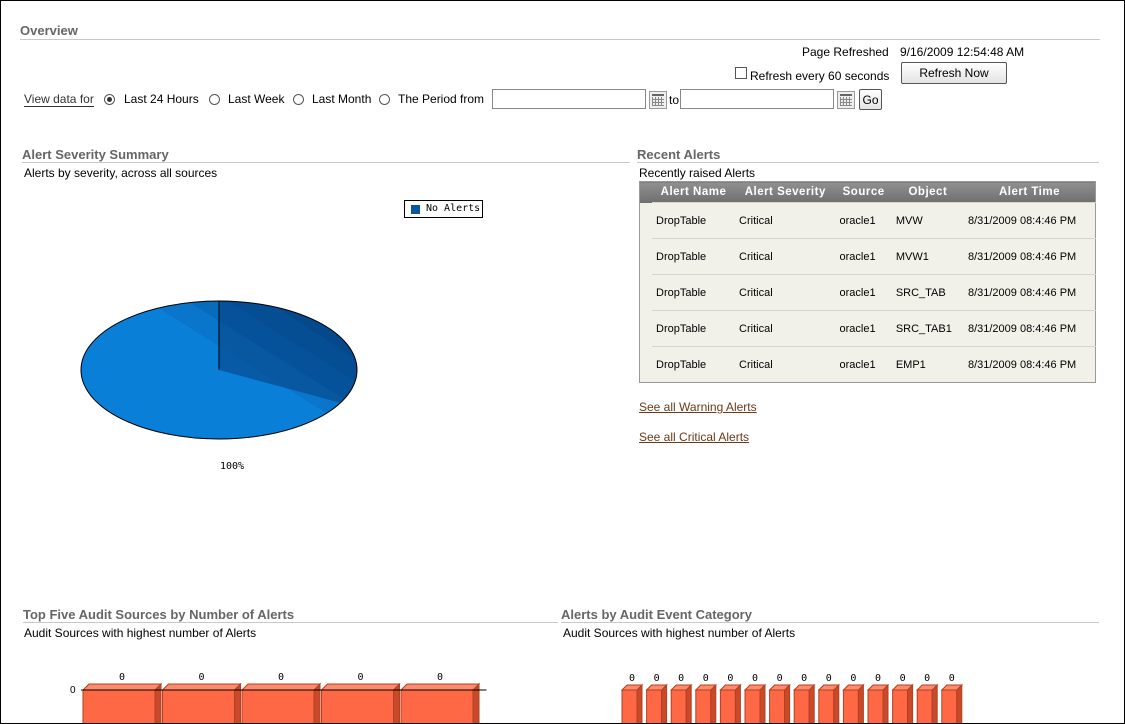  What do you see at coordinates (560, 39) in the screenshot?
I see `overview-divider` at bounding box center [560, 39].